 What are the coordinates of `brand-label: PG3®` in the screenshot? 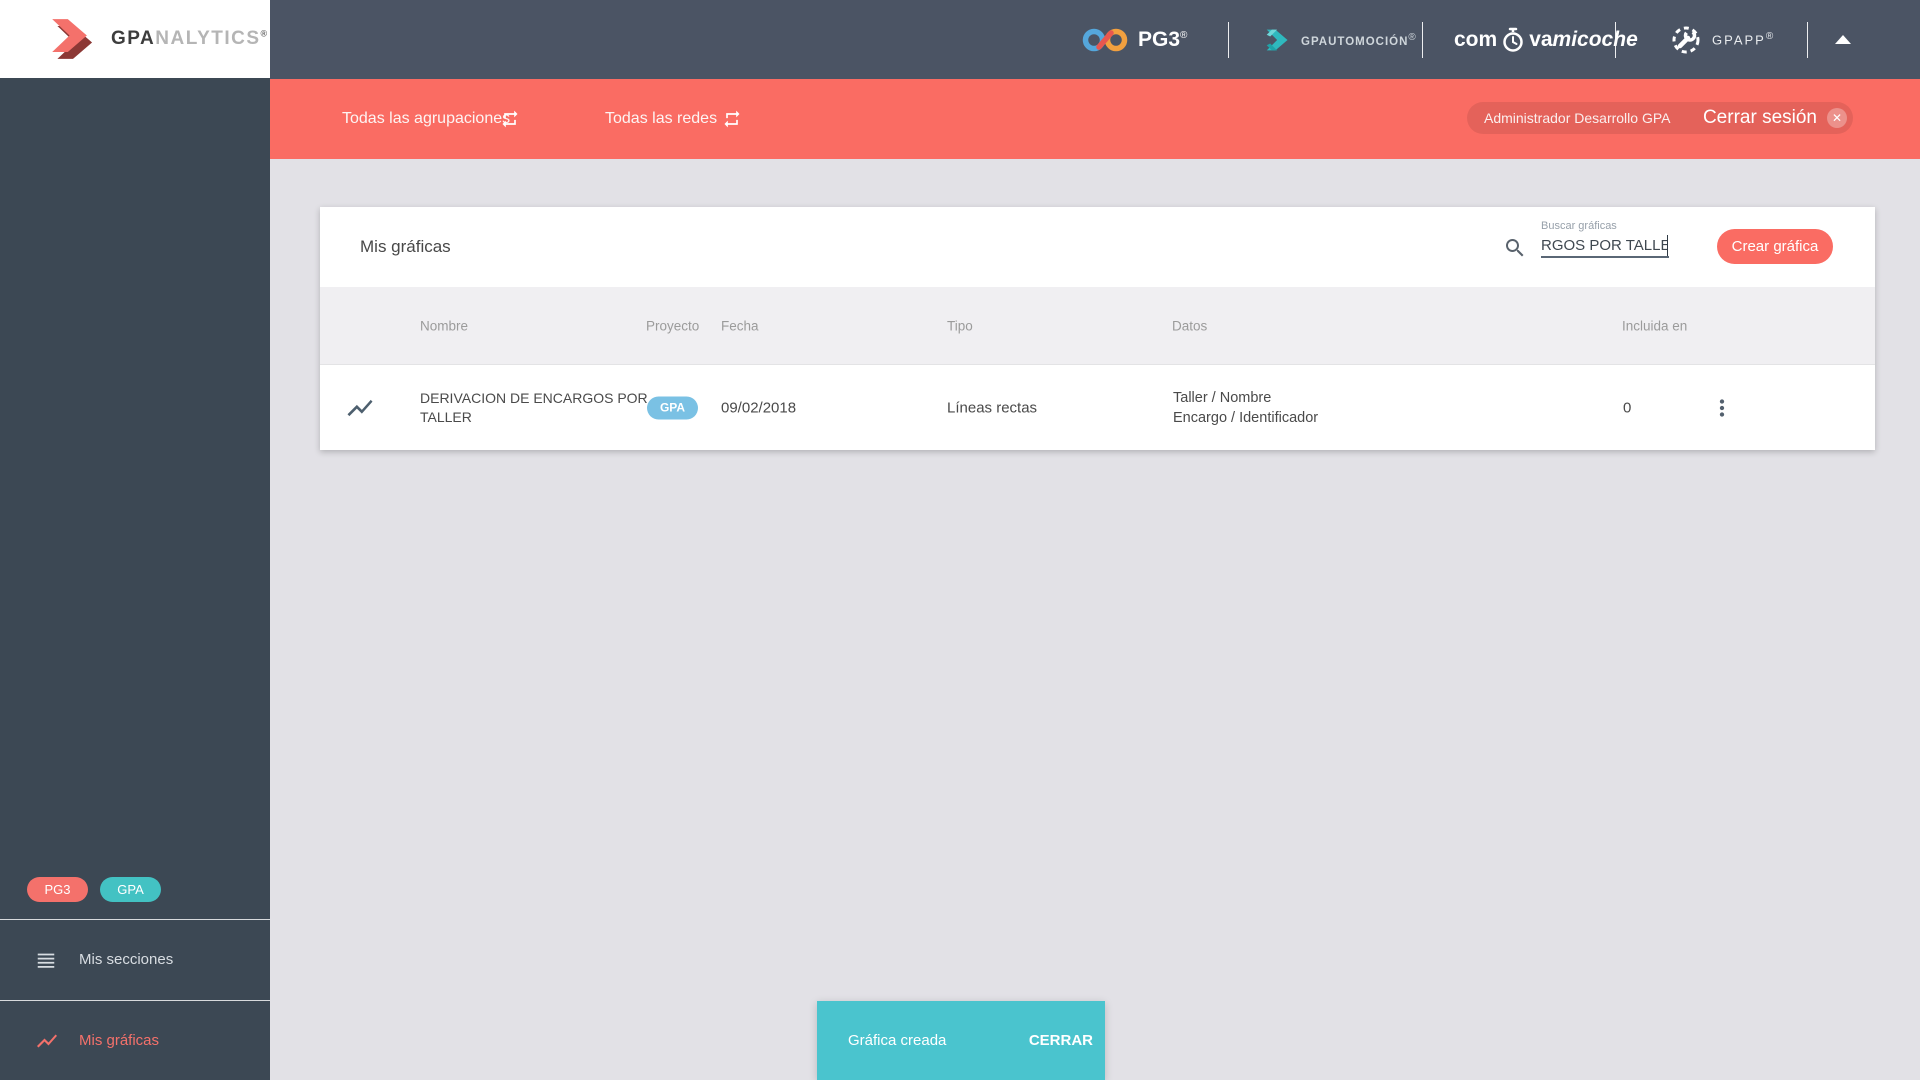 It's located at (1163, 39).